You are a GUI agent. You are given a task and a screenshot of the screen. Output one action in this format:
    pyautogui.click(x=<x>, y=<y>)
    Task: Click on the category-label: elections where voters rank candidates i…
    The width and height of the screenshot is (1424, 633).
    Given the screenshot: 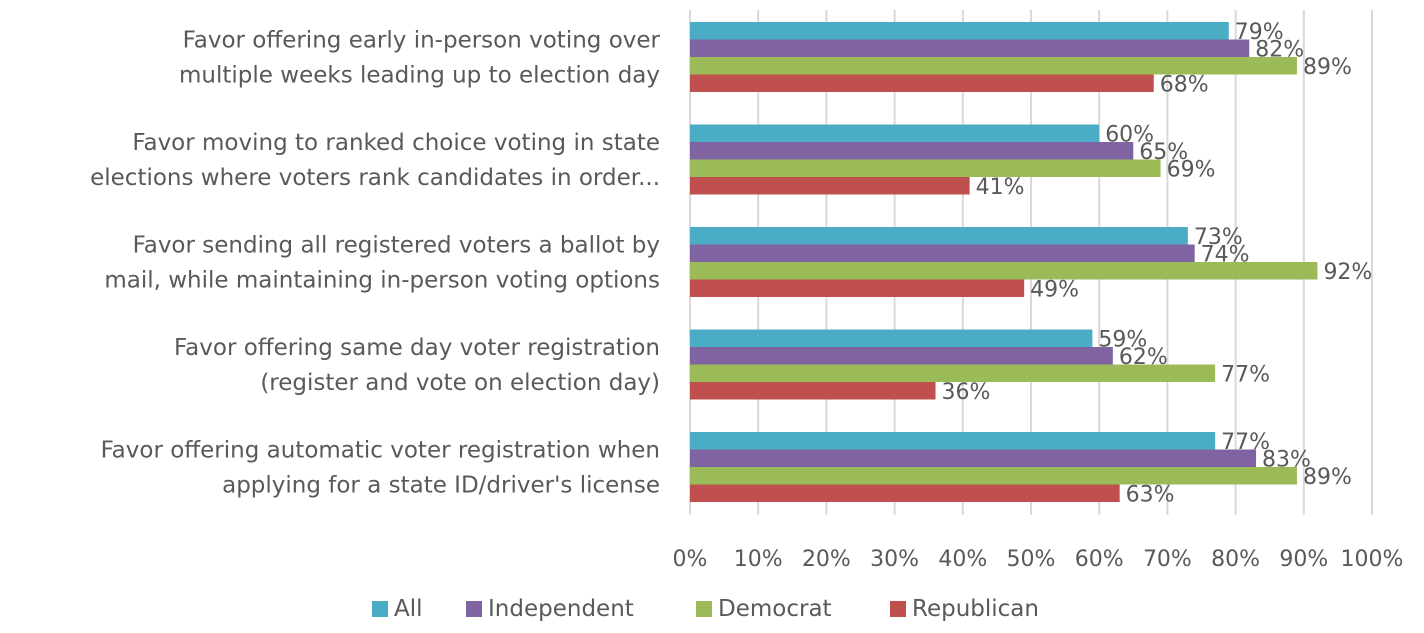 What is the action you would take?
    pyautogui.click(x=375, y=178)
    